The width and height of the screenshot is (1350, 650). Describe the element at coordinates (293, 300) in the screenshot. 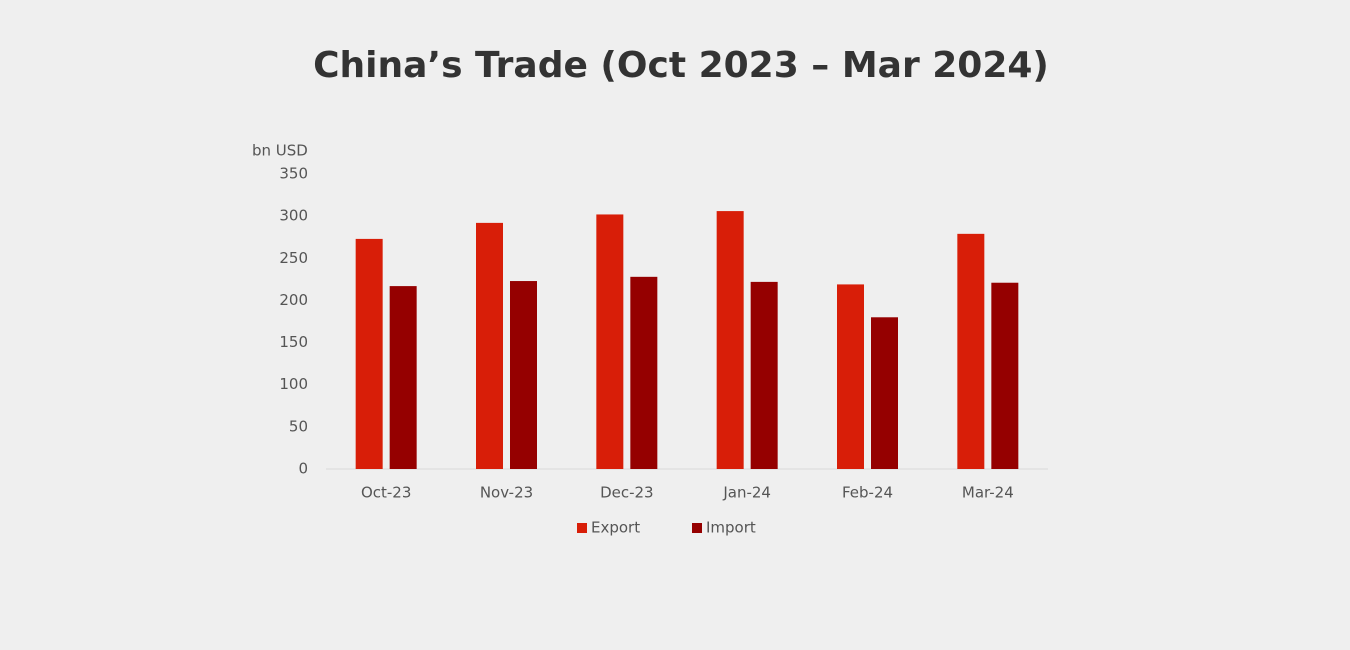

I see `y-tick-label: 200` at that location.